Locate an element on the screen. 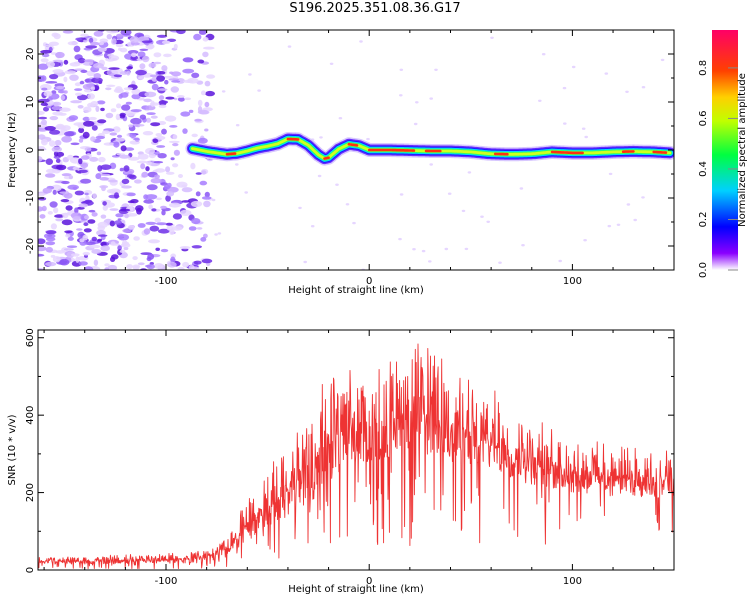 This screenshot has width=750, height=600. chart-title: S196.2025.351.08.36.G17 is located at coordinates (375, 8).